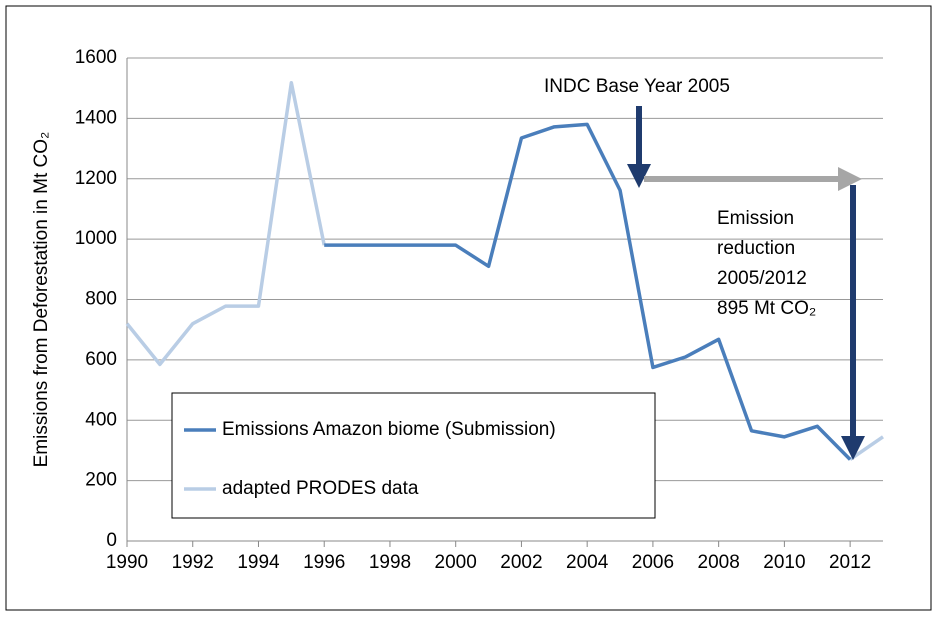  What do you see at coordinates (96, 117) in the screenshot?
I see `y-tick-label: 1400` at bounding box center [96, 117].